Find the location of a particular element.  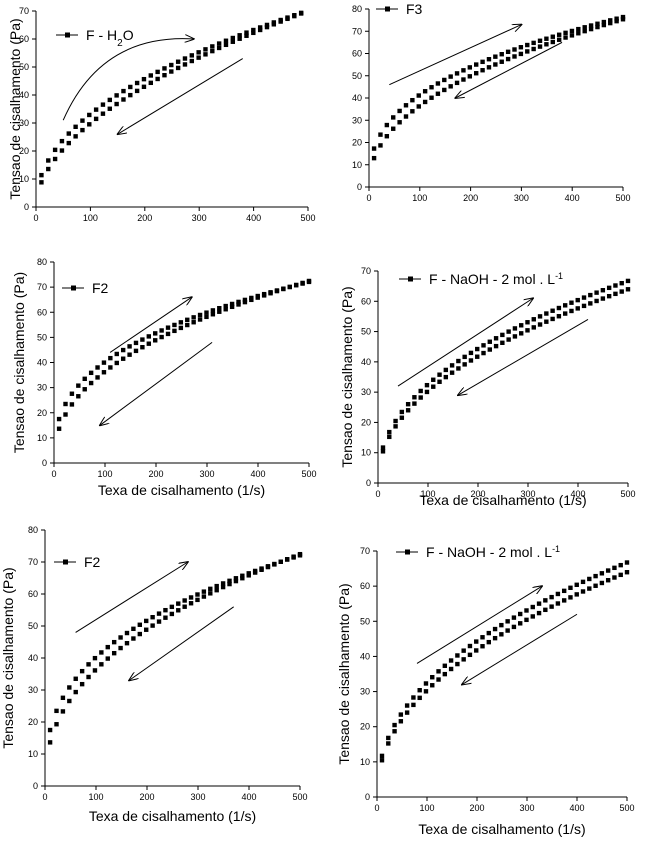

legend-marker is located at coordinates (67, 35).